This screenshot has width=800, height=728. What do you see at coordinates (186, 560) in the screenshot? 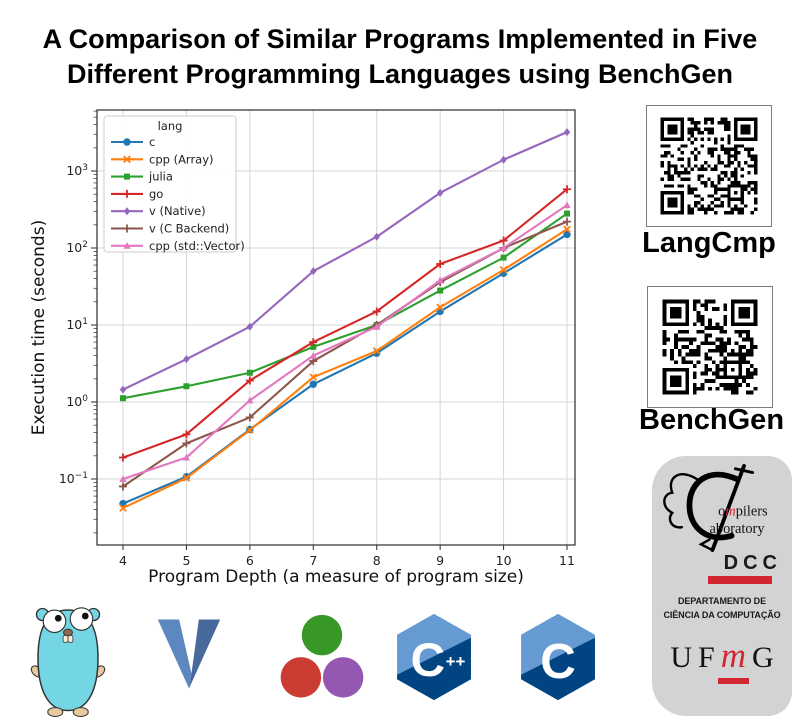
I see `svg-text: 5` at bounding box center [186, 560].